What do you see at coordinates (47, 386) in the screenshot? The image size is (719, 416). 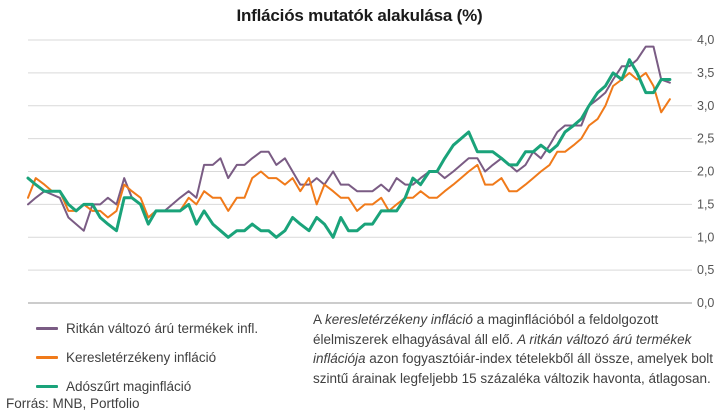 I see `legend-swatch-adoszurt` at bounding box center [47, 386].